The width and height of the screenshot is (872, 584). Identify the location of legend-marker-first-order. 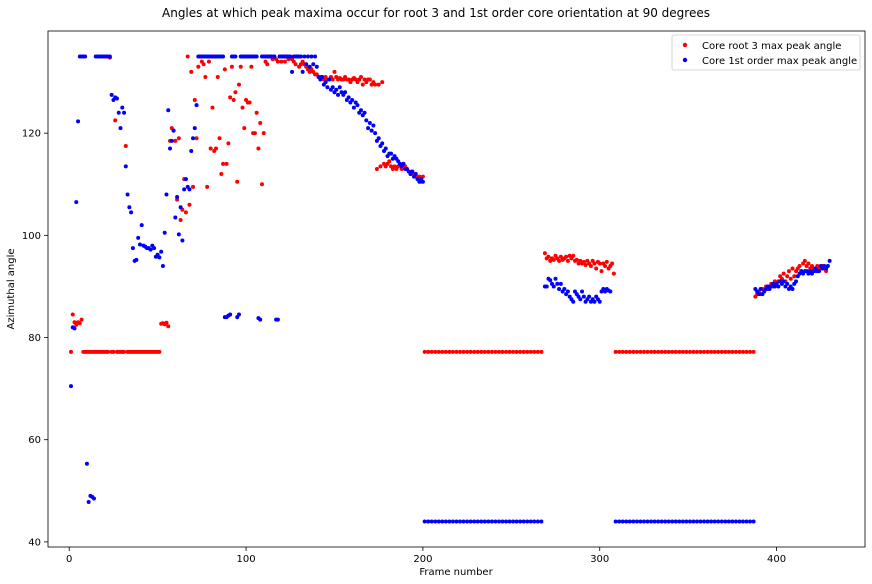
(685, 60).